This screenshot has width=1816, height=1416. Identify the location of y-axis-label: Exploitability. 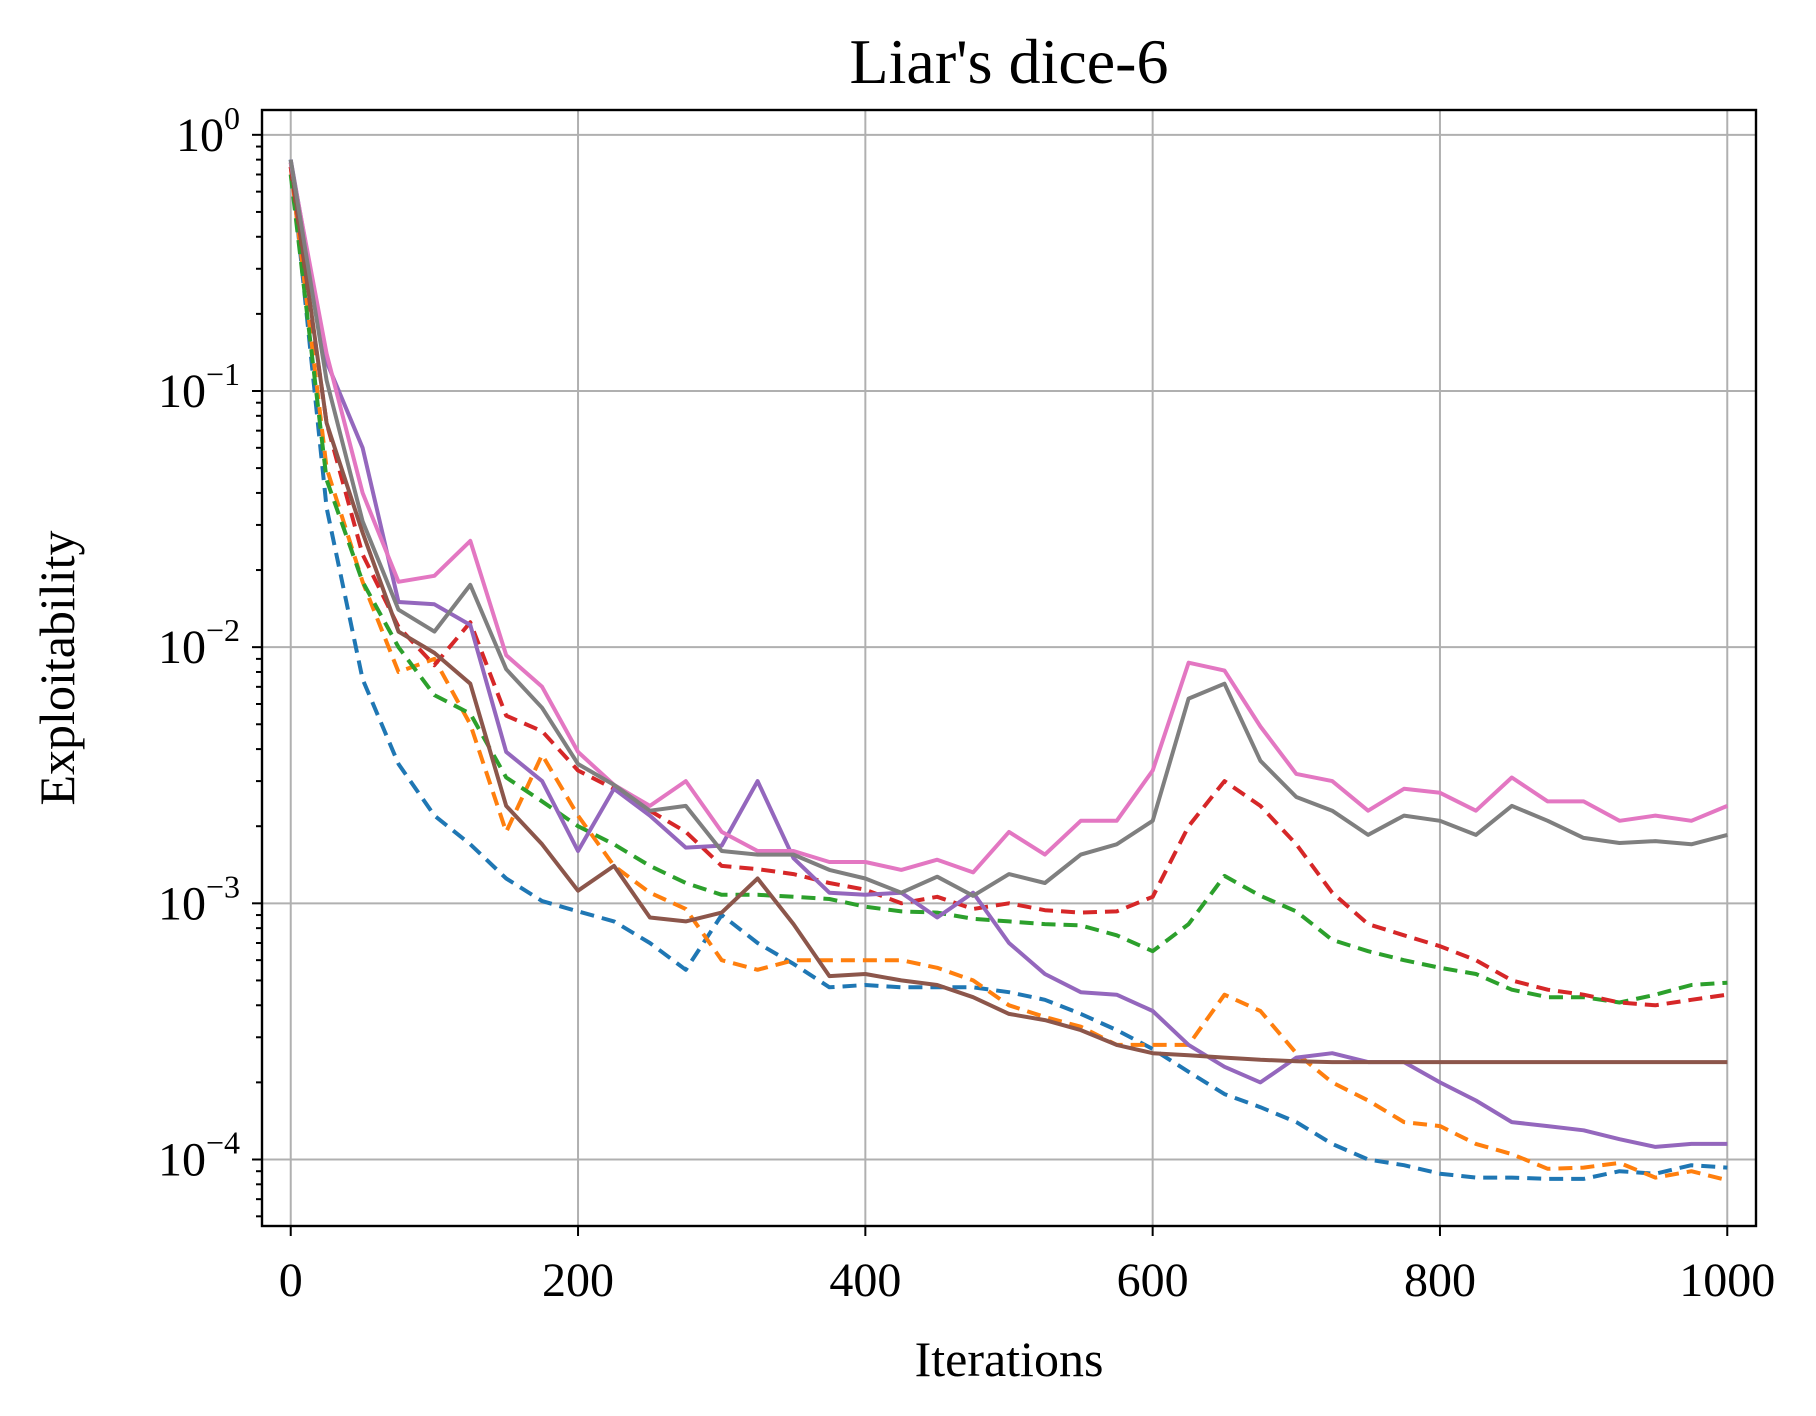
(57, 668).